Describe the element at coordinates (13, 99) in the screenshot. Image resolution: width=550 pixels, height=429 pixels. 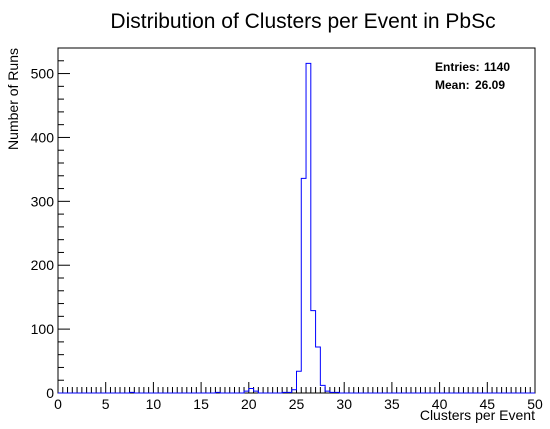
I see `y-axis-title: Number of Runs` at that location.